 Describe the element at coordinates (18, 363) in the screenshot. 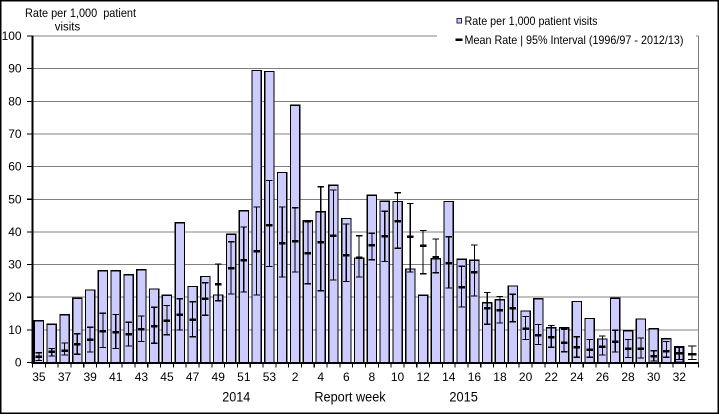

I see `svg-text: 0` at that location.